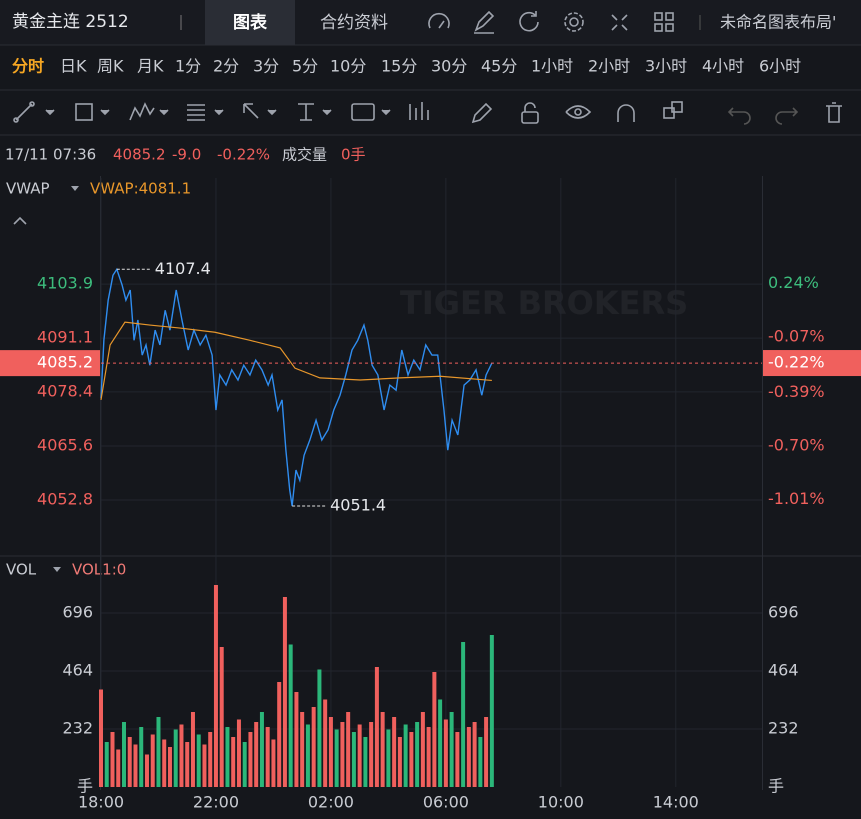 The image size is (861, 819). I want to click on timeframe: 6小时, so click(780, 66).